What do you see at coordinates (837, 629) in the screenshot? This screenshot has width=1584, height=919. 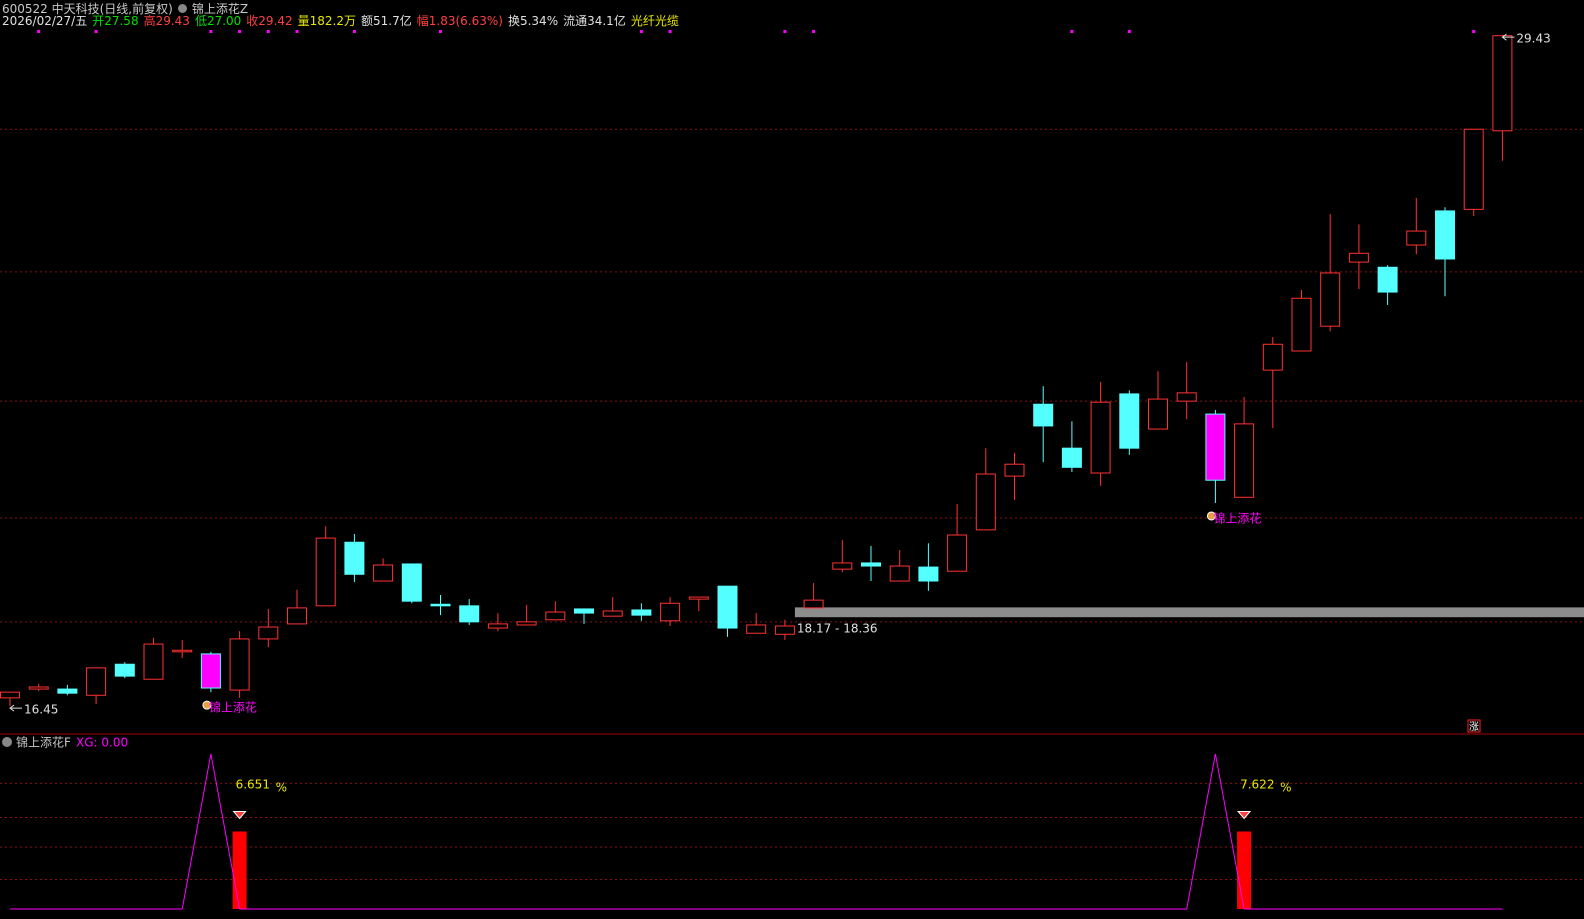 I see `zone-label: 18.17 - 18.36` at bounding box center [837, 629].